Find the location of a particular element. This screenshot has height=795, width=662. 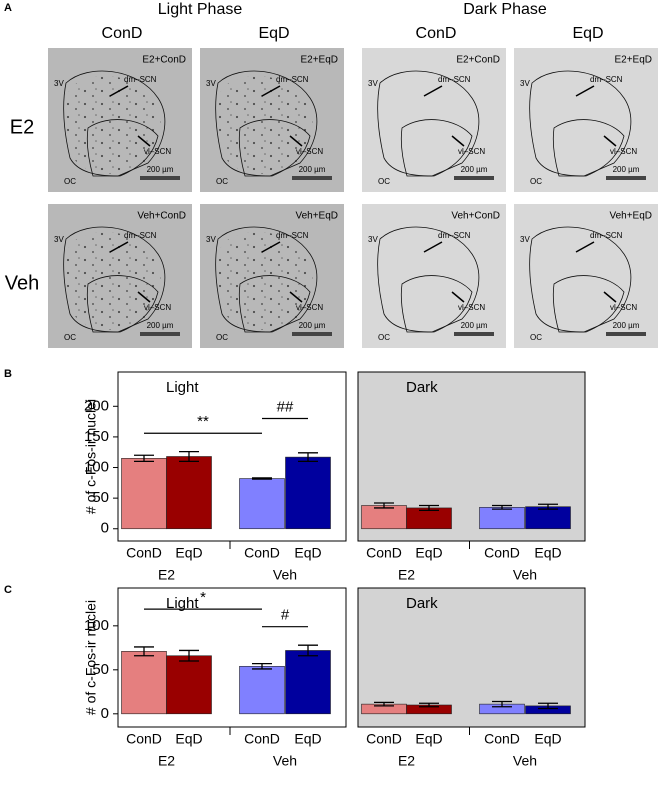

panel-label: C is located at coordinates (8, 590).